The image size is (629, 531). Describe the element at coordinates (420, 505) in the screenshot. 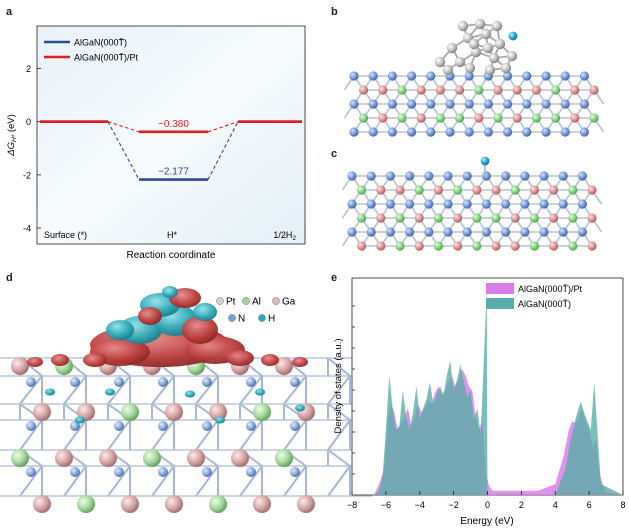

I see `x-tick-label-e: −4` at that location.